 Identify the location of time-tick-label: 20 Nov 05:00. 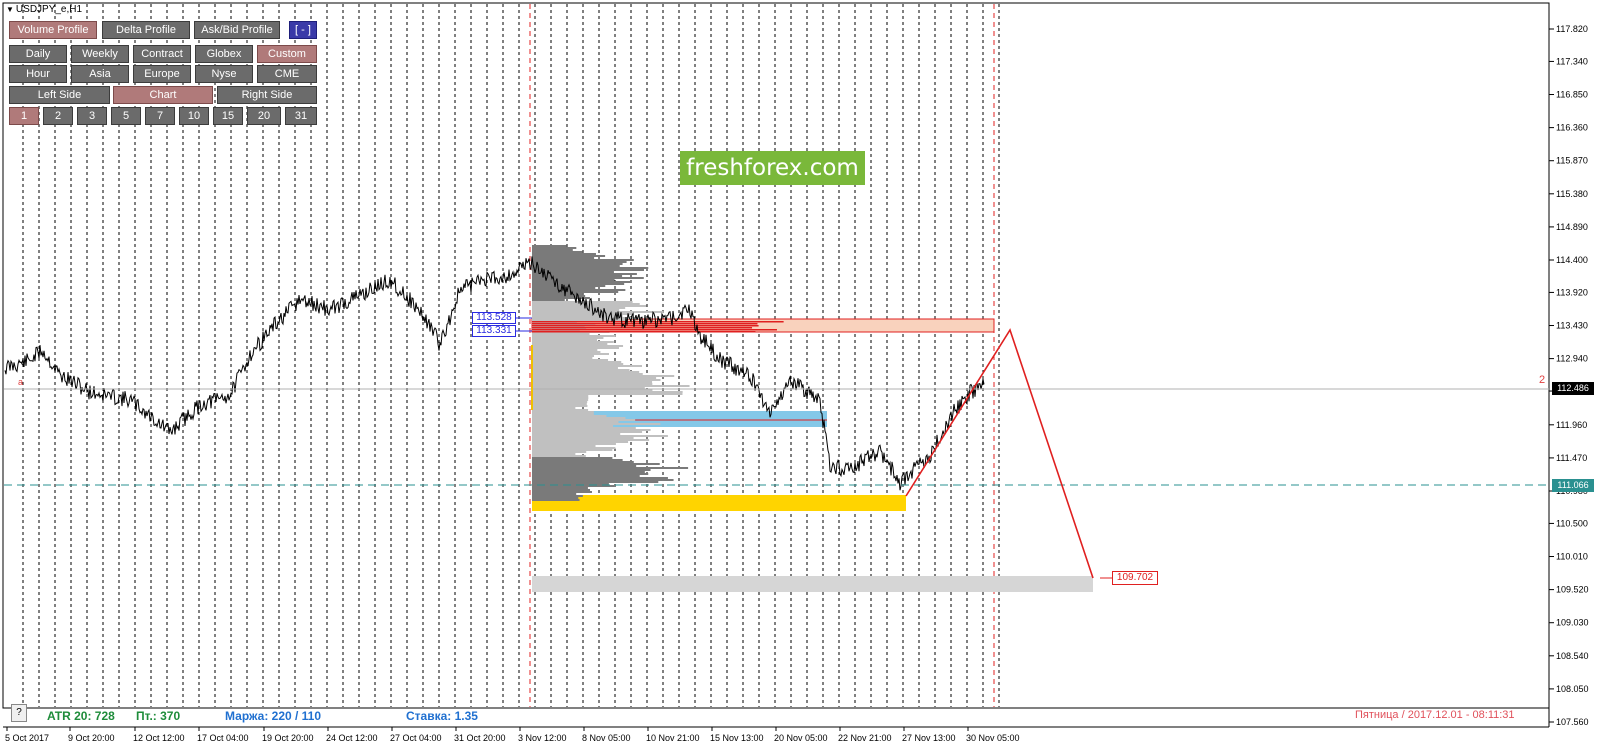
(801, 738).